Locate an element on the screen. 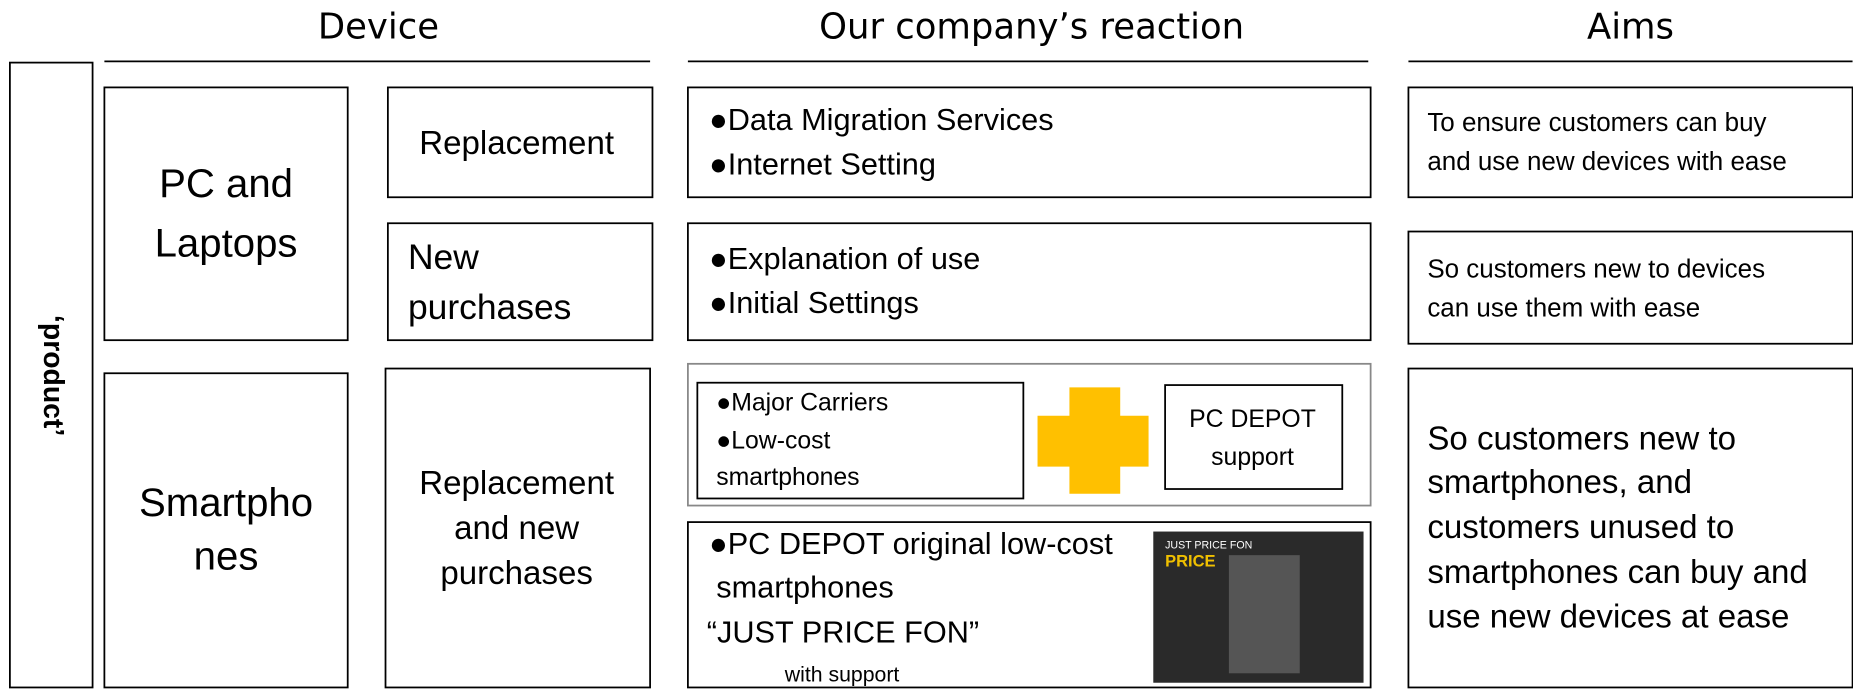 Image resolution: width=1853 pixels, height=691 pixels. image-figure is located at coordinates (1264, 614).